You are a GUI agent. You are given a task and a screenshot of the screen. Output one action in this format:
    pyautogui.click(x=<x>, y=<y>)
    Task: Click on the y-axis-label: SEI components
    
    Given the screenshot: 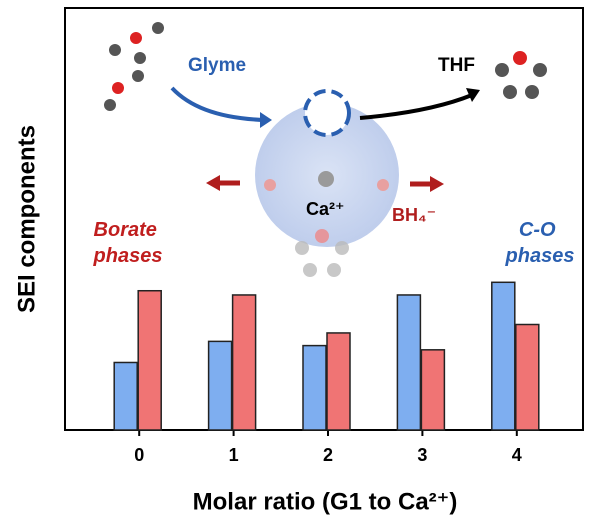 What is the action you would take?
    pyautogui.click(x=26, y=219)
    